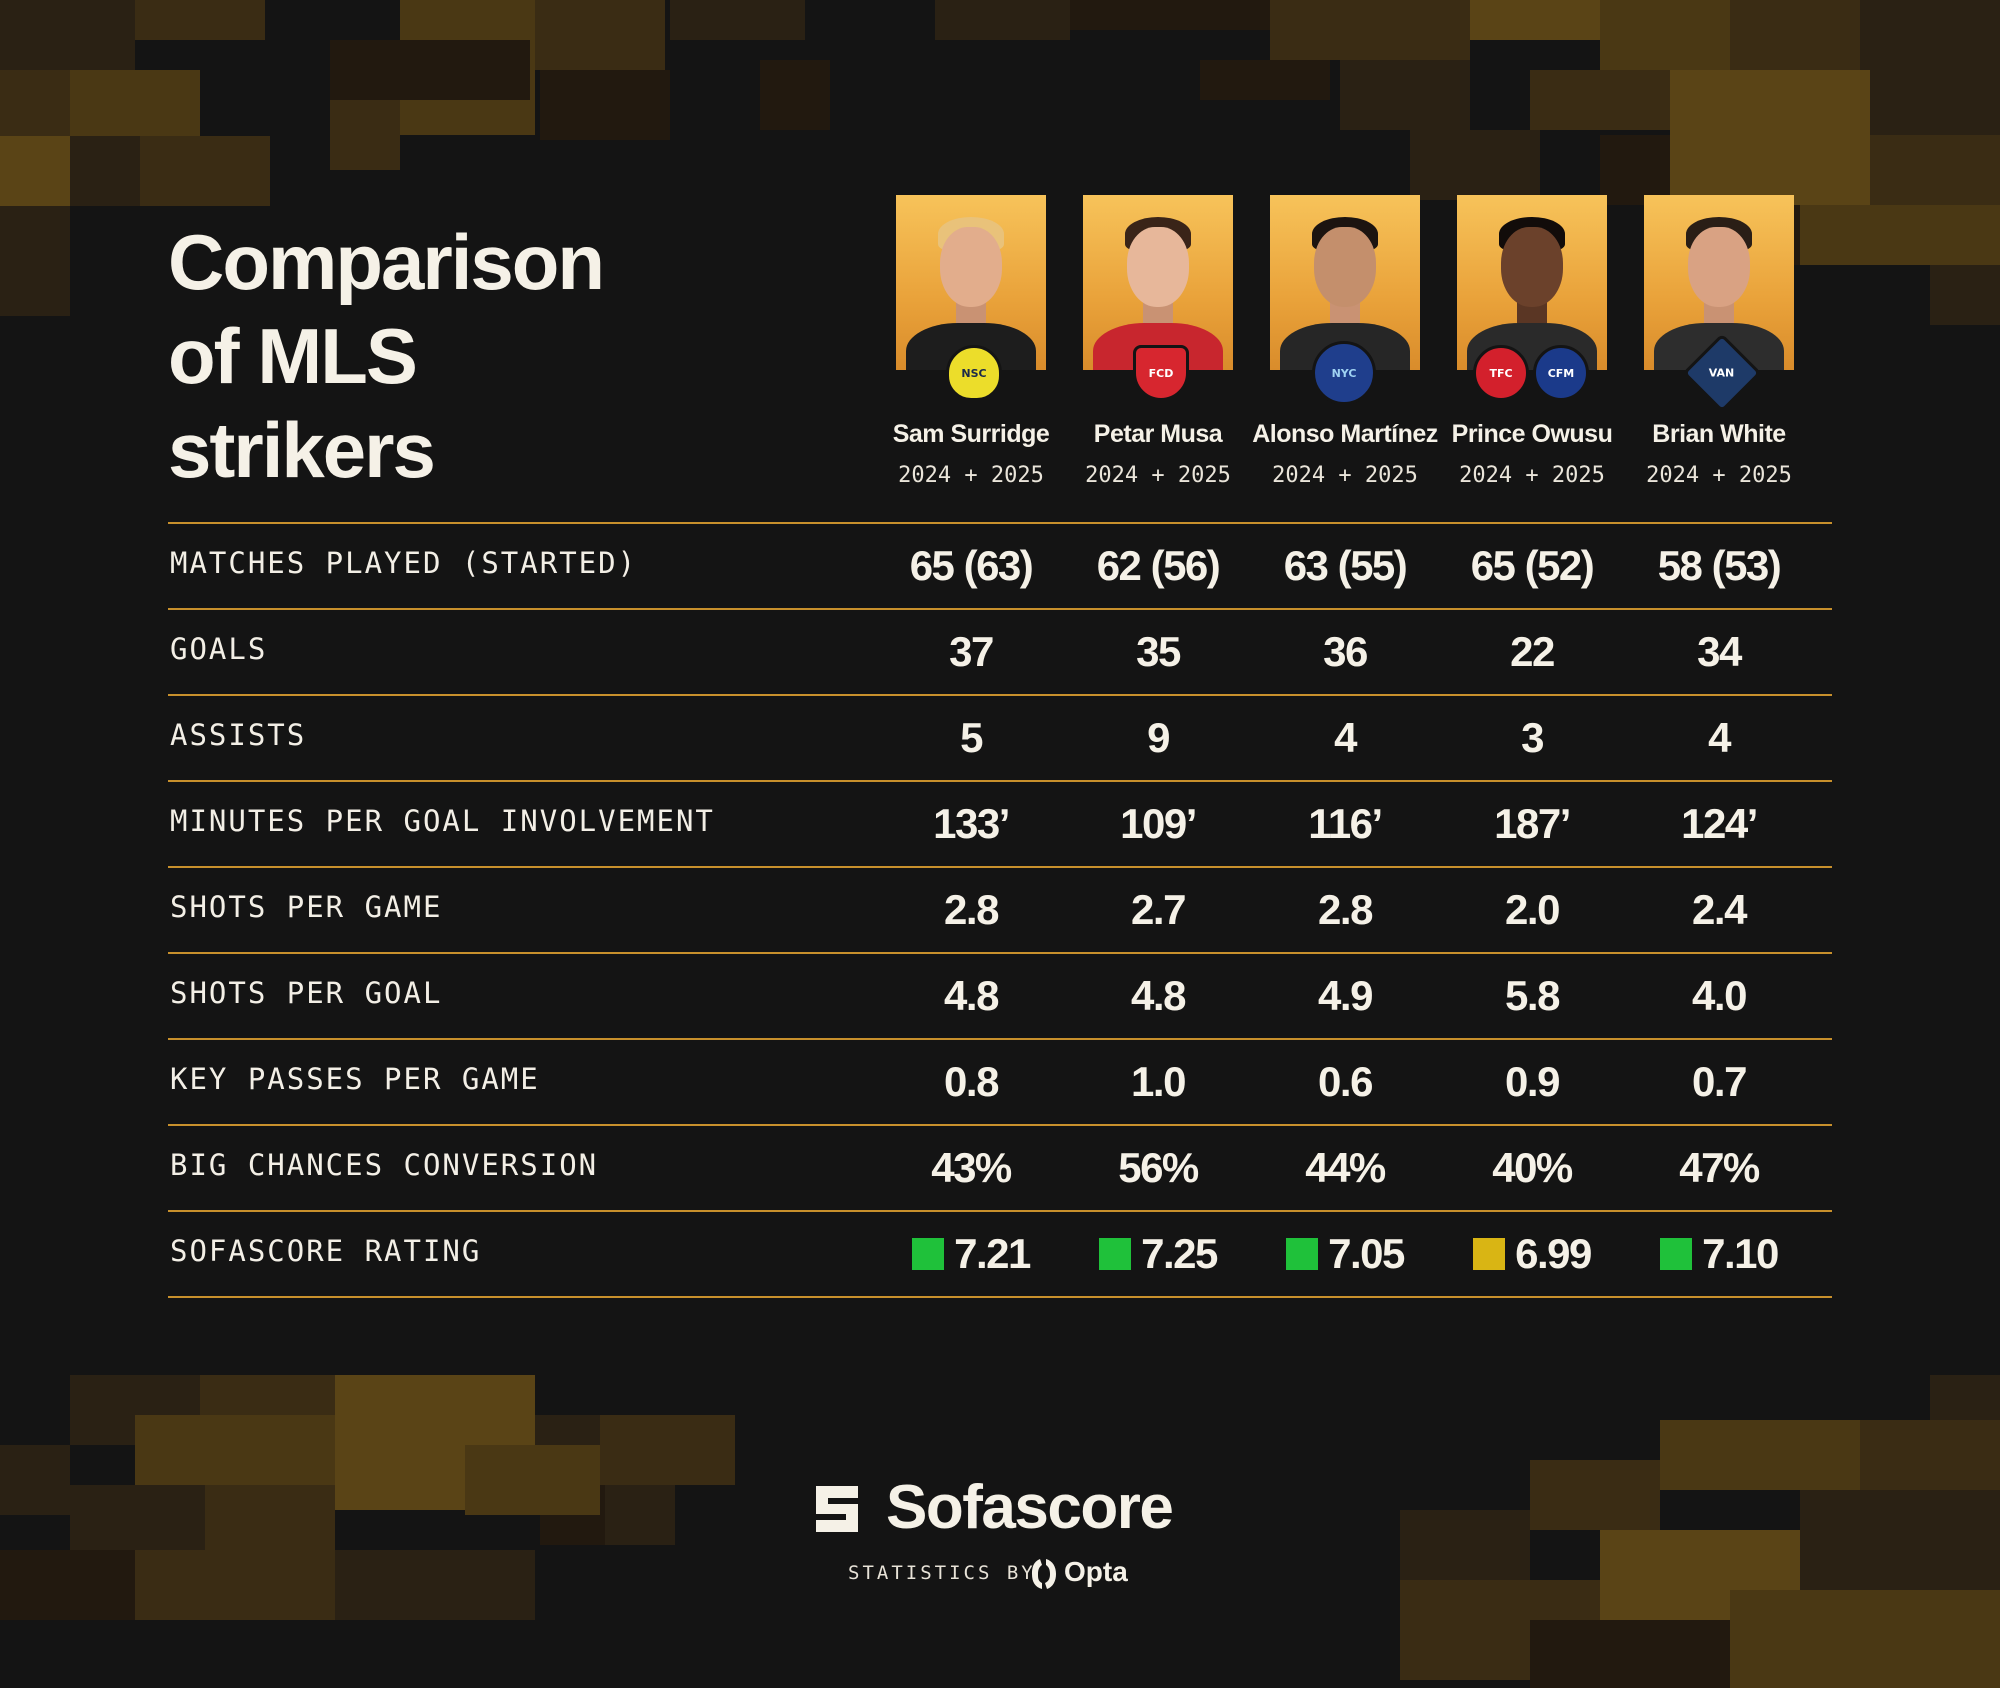 This screenshot has width=2000, height=1688. Describe the element at coordinates (1158, 1081) in the screenshot. I see `stat-value: 1.0` at that location.